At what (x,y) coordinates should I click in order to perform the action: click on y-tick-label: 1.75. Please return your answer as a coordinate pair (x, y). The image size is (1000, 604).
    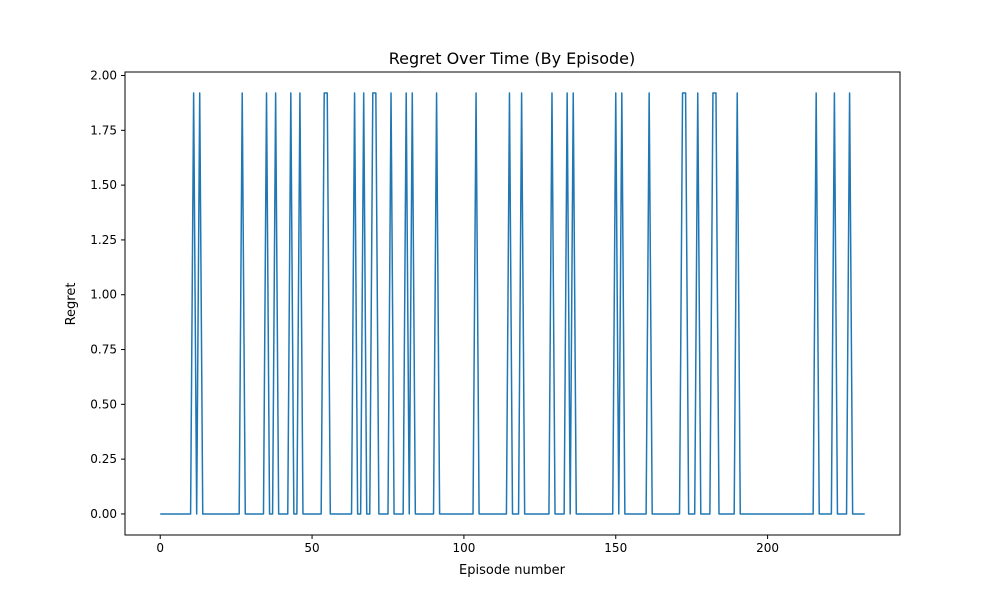
    Looking at the image, I should click on (103, 130).